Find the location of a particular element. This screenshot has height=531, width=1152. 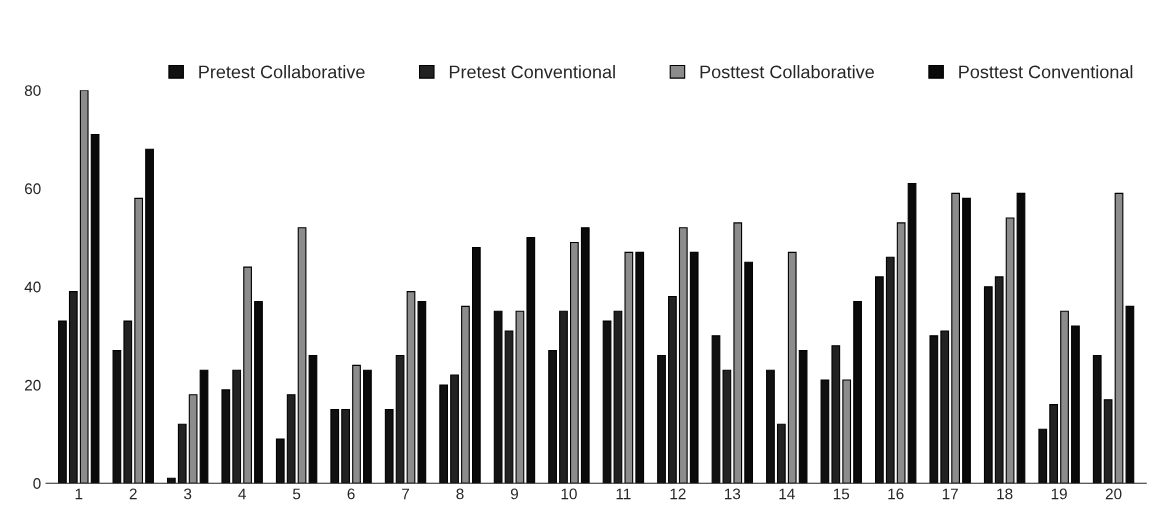

x-tick-label: 6 is located at coordinates (351, 494).